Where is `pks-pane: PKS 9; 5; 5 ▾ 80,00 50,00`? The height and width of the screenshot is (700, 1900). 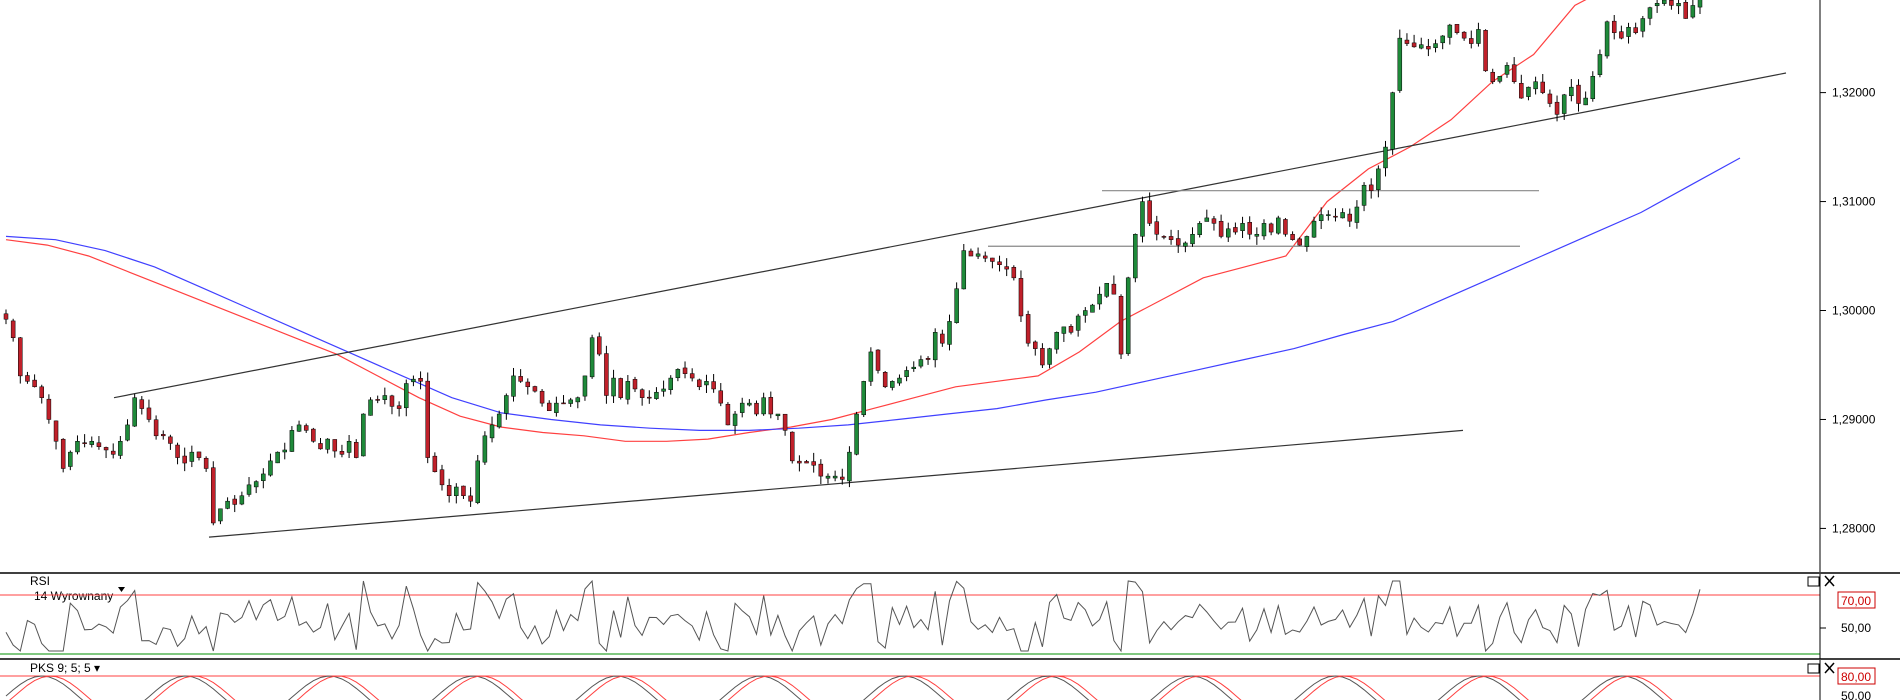
pks-pane: PKS 9; 5; 5 ▾ 80,00 50,00 is located at coordinates (938, 680).